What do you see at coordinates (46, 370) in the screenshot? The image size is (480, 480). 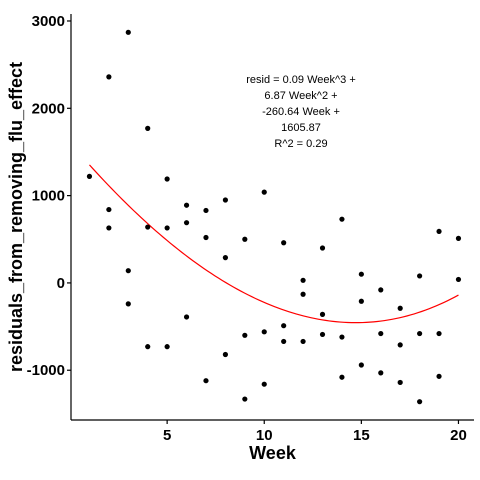 I see `y-tick-label: -1000` at bounding box center [46, 370].